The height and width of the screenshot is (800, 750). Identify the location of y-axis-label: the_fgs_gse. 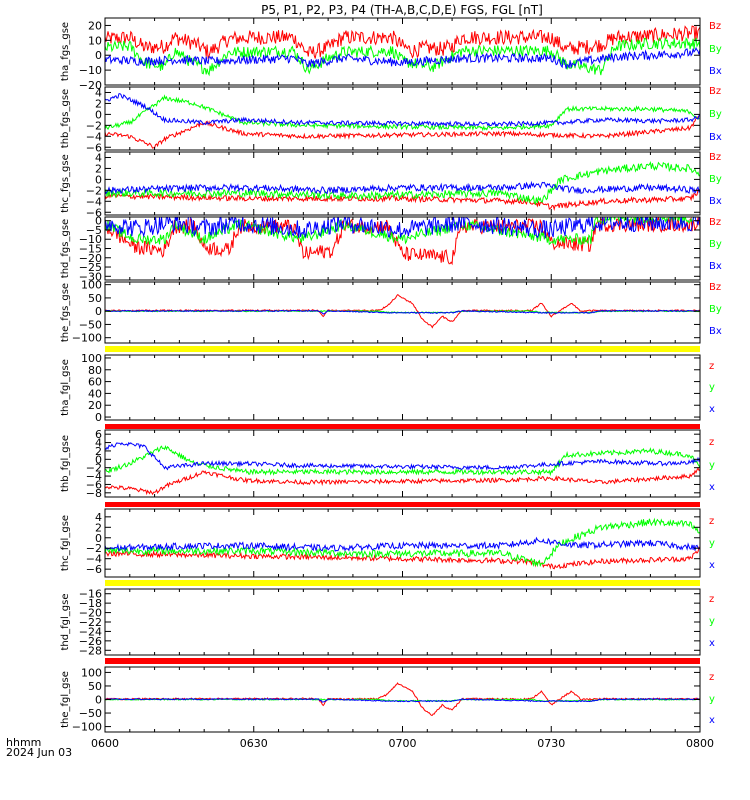
(65, 312).